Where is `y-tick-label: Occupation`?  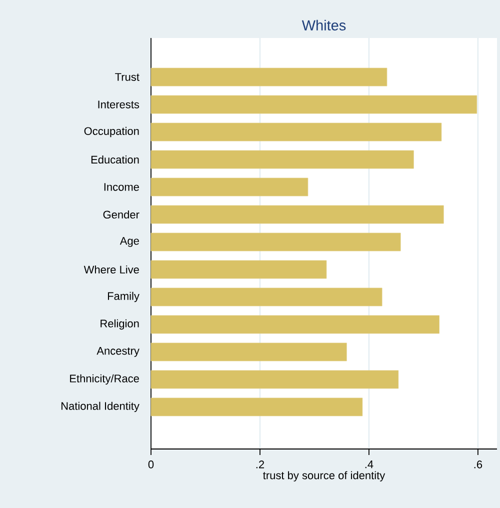
y-tick-label: Occupation is located at coordinates (111, 132).